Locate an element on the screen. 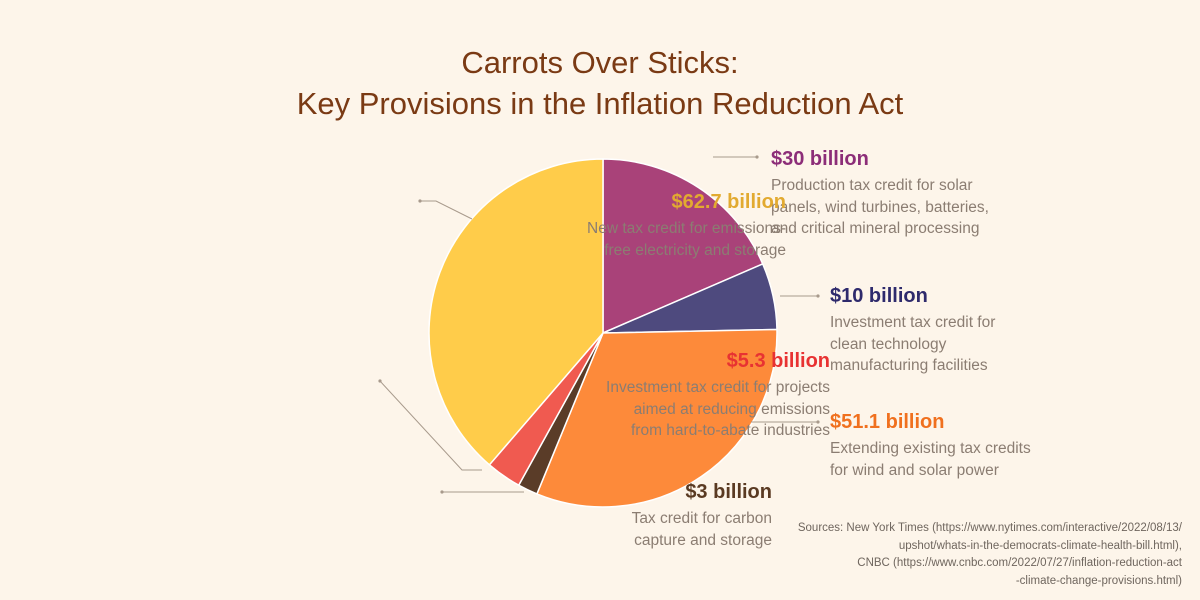 The height and width of the screenshot is (600, 1200). slice-description-line: panels, wind turbines, batteries, is located at coordinates (880, 207).